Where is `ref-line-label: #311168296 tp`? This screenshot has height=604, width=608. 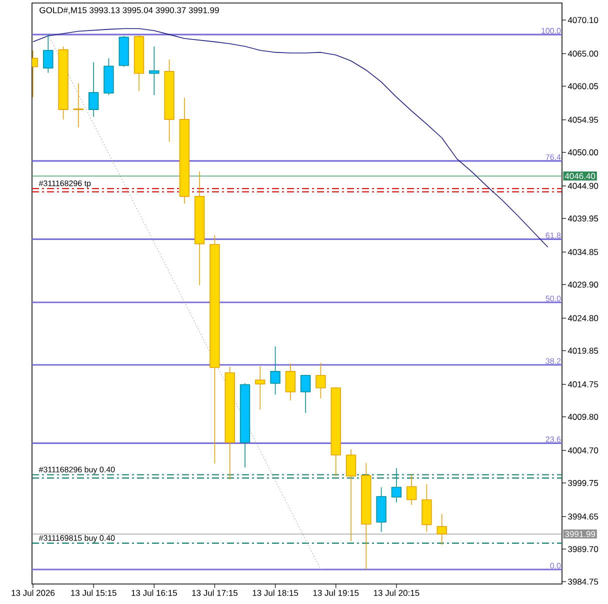
ref-line-label: #311168296 tp is located at coordinates (64, 184).